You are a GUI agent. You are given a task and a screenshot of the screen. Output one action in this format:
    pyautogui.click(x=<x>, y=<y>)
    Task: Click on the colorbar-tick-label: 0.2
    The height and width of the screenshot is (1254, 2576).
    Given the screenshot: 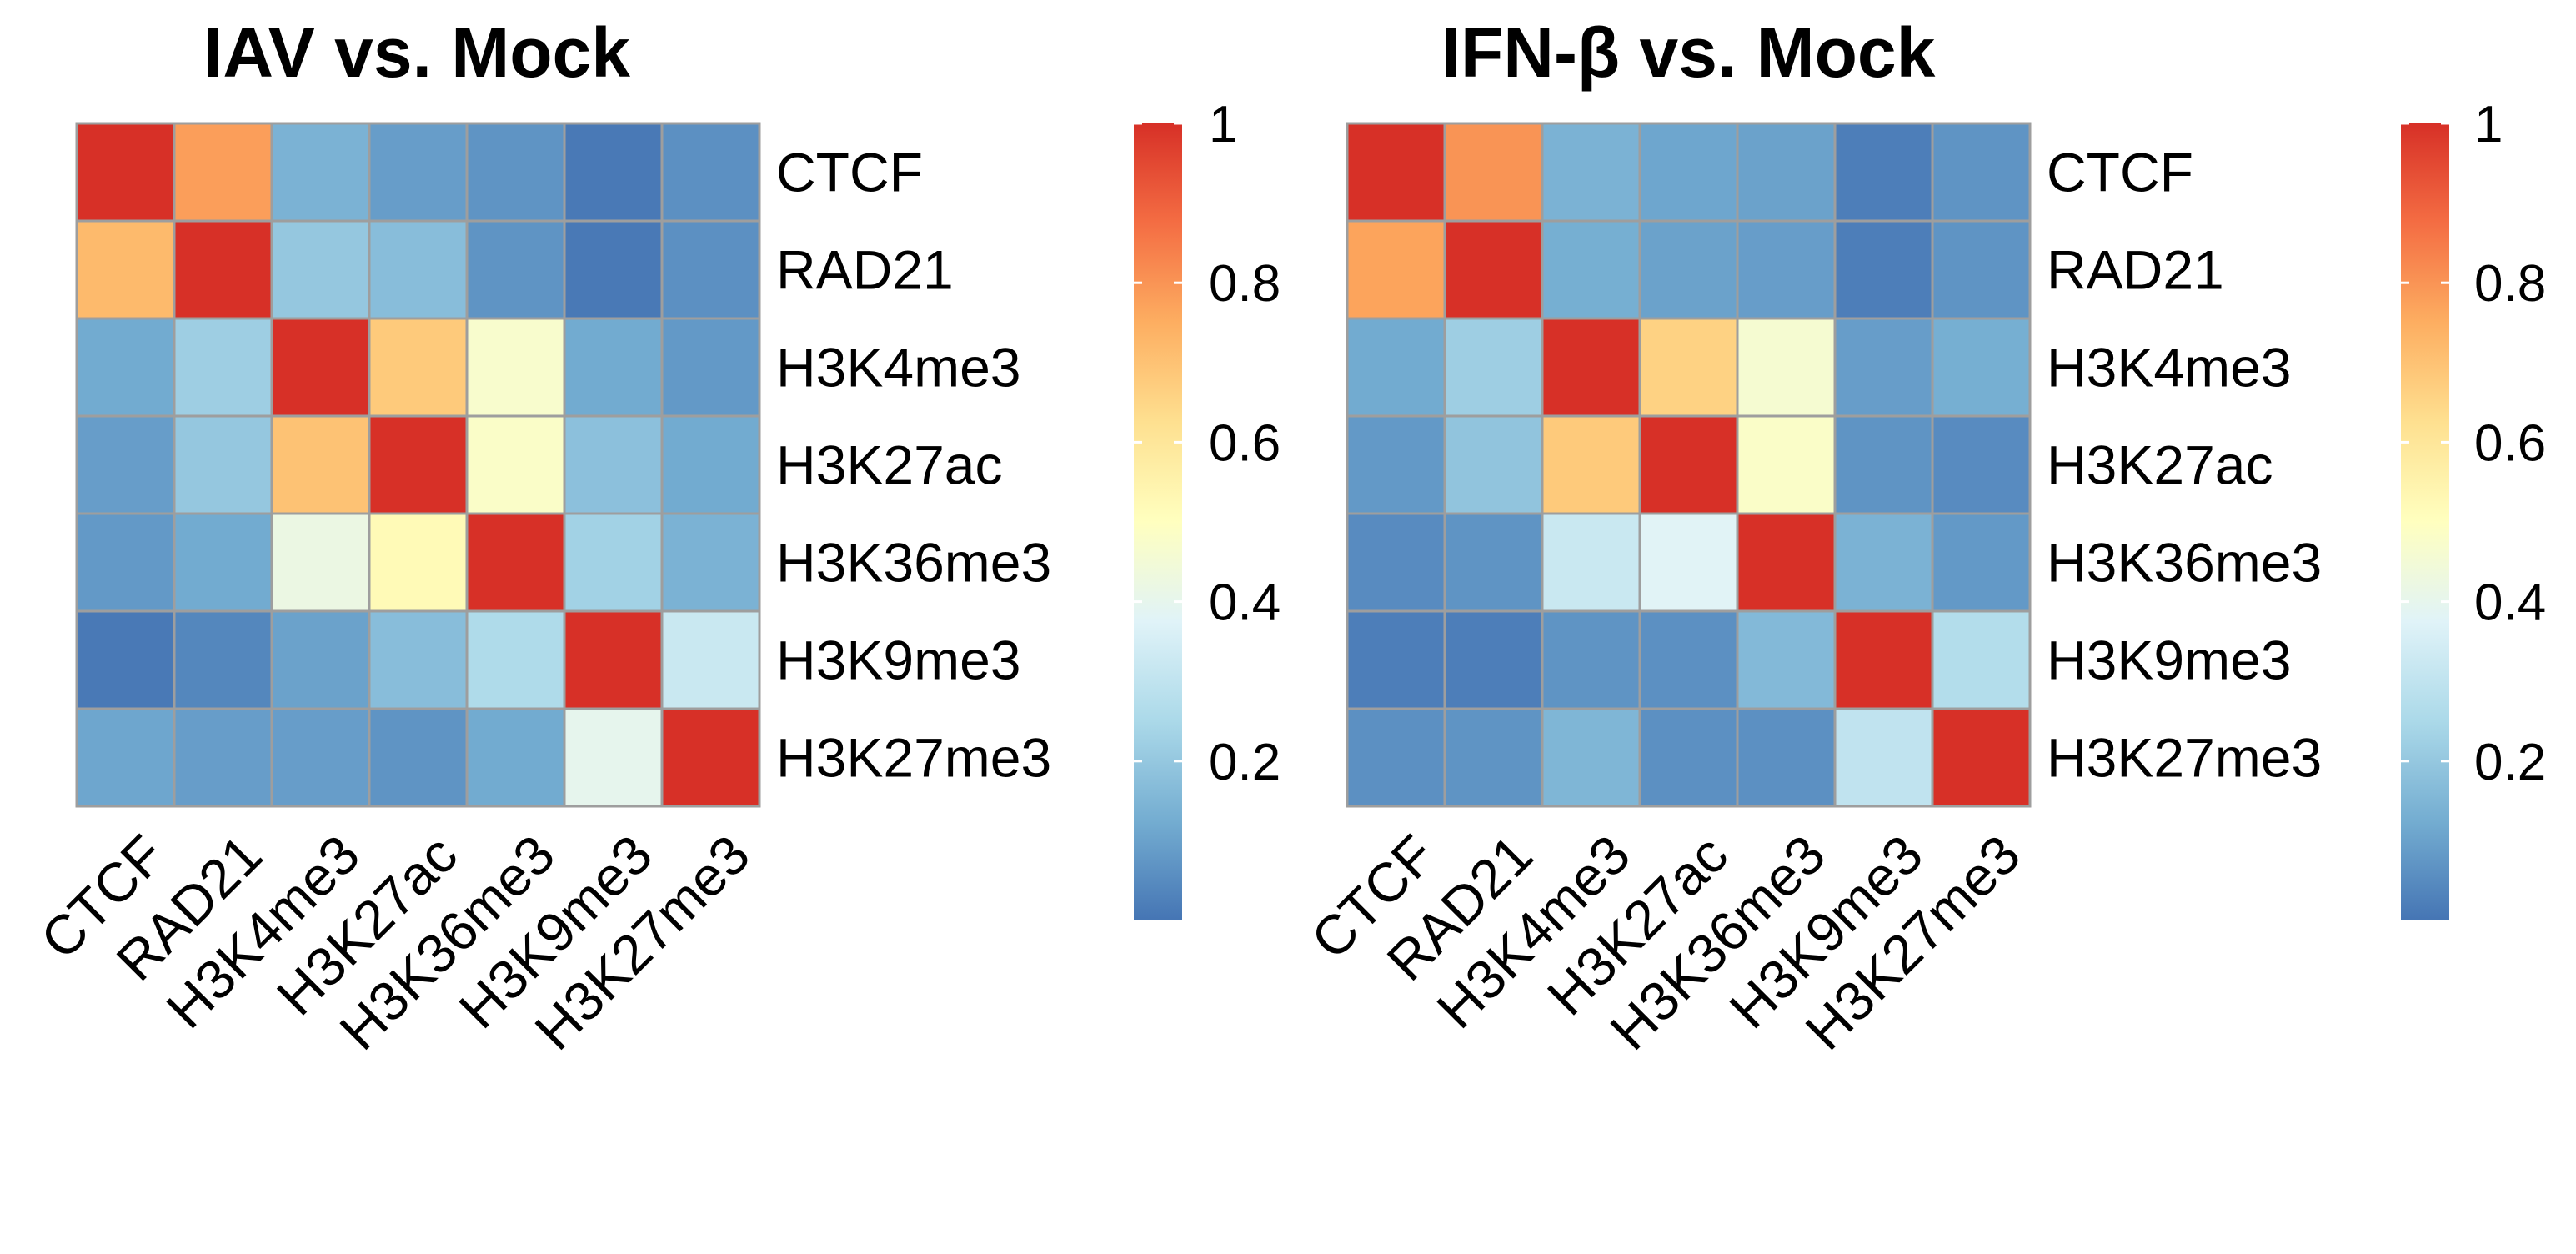 What is the action you would take?
    pyautogui.click(x=2510, y=762)
    